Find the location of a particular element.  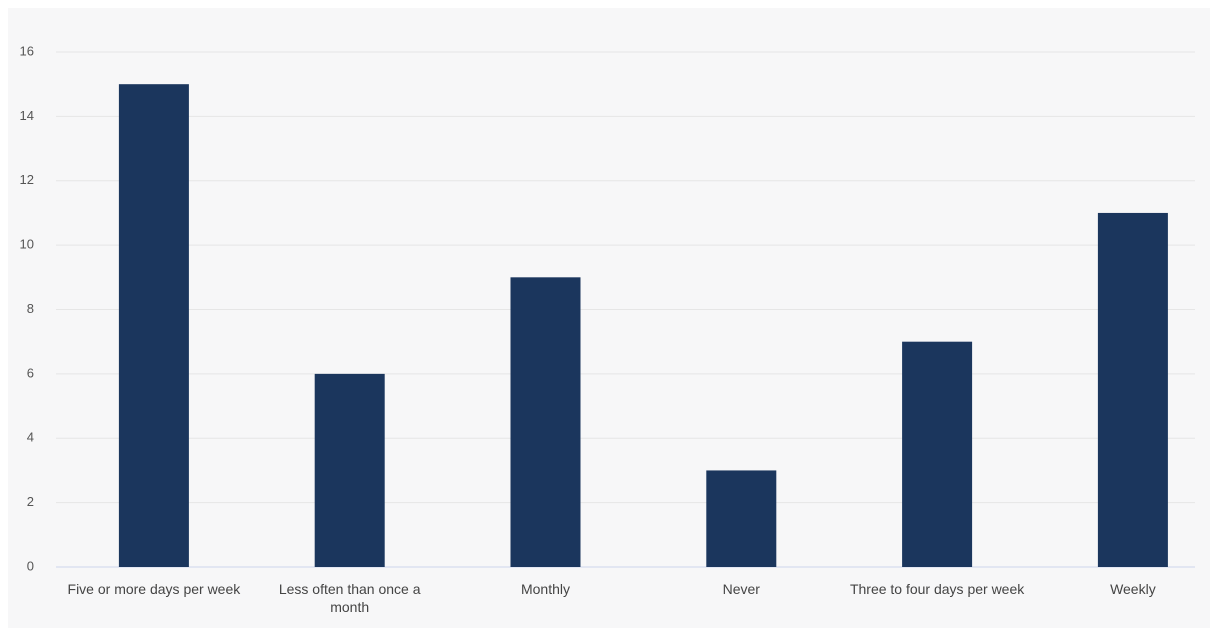

x-tick-label: Three to four days per week is located at coordinates (937, 589).